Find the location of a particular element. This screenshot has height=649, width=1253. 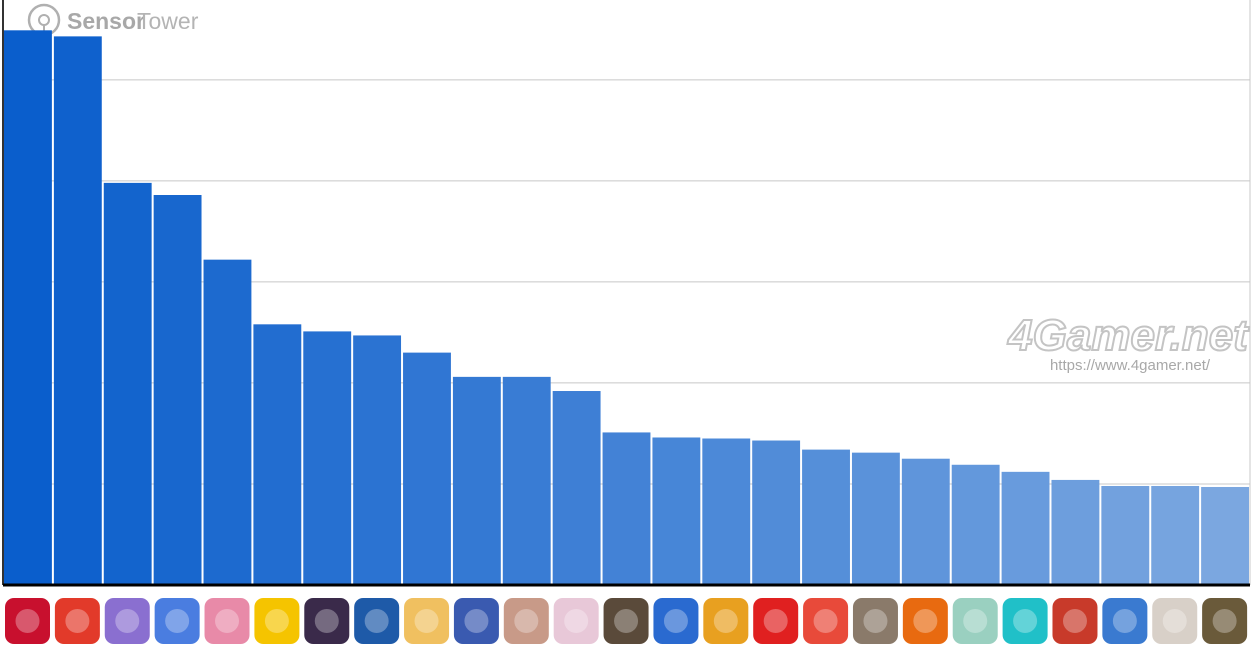

watermark-title: 4Gamer.net is located at coordinates (1128, 335).